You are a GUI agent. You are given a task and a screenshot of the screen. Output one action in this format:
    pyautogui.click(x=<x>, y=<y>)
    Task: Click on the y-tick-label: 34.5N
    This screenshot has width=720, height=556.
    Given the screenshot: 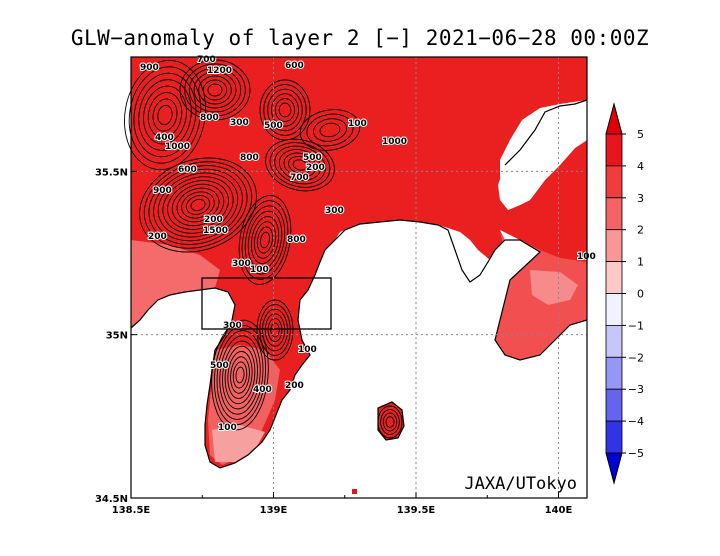 What is the action you would take?
    pyautogui.click(x=111, y=499)
    